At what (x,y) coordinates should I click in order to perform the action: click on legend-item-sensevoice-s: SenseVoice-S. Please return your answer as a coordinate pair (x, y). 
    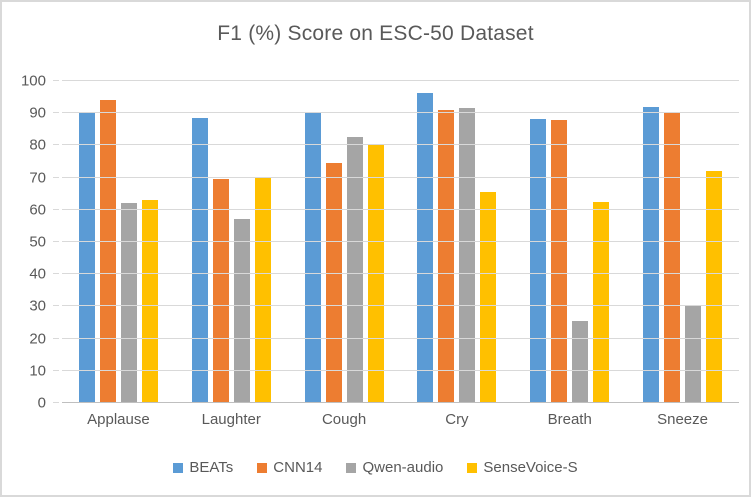
    Looking at the image, I should click on (522, 467).